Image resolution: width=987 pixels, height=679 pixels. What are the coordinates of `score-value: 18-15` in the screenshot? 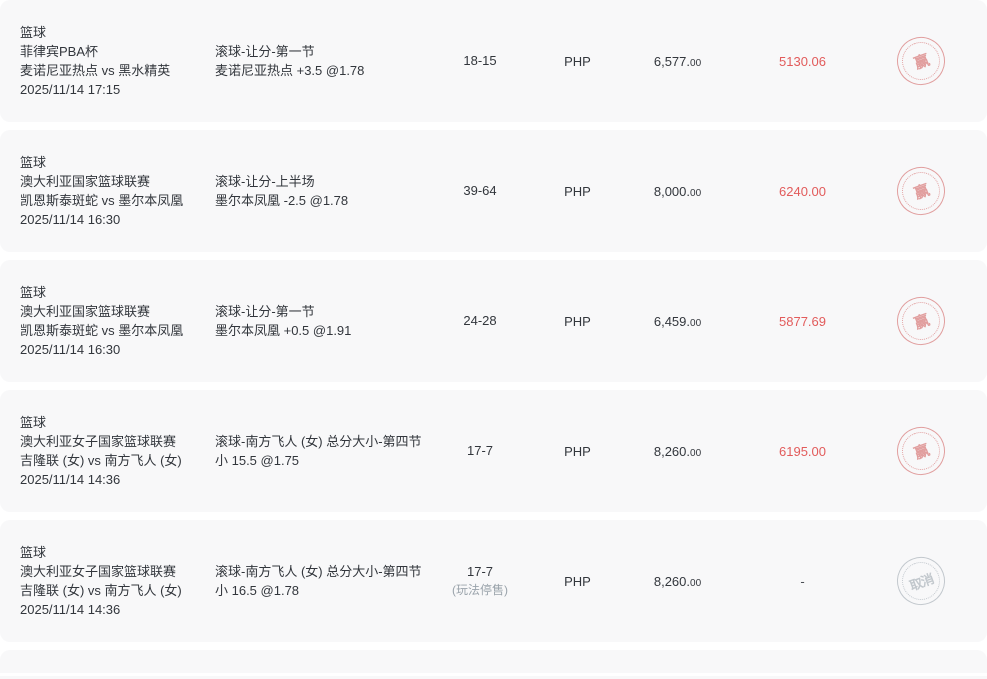 It's located at (480, 60).